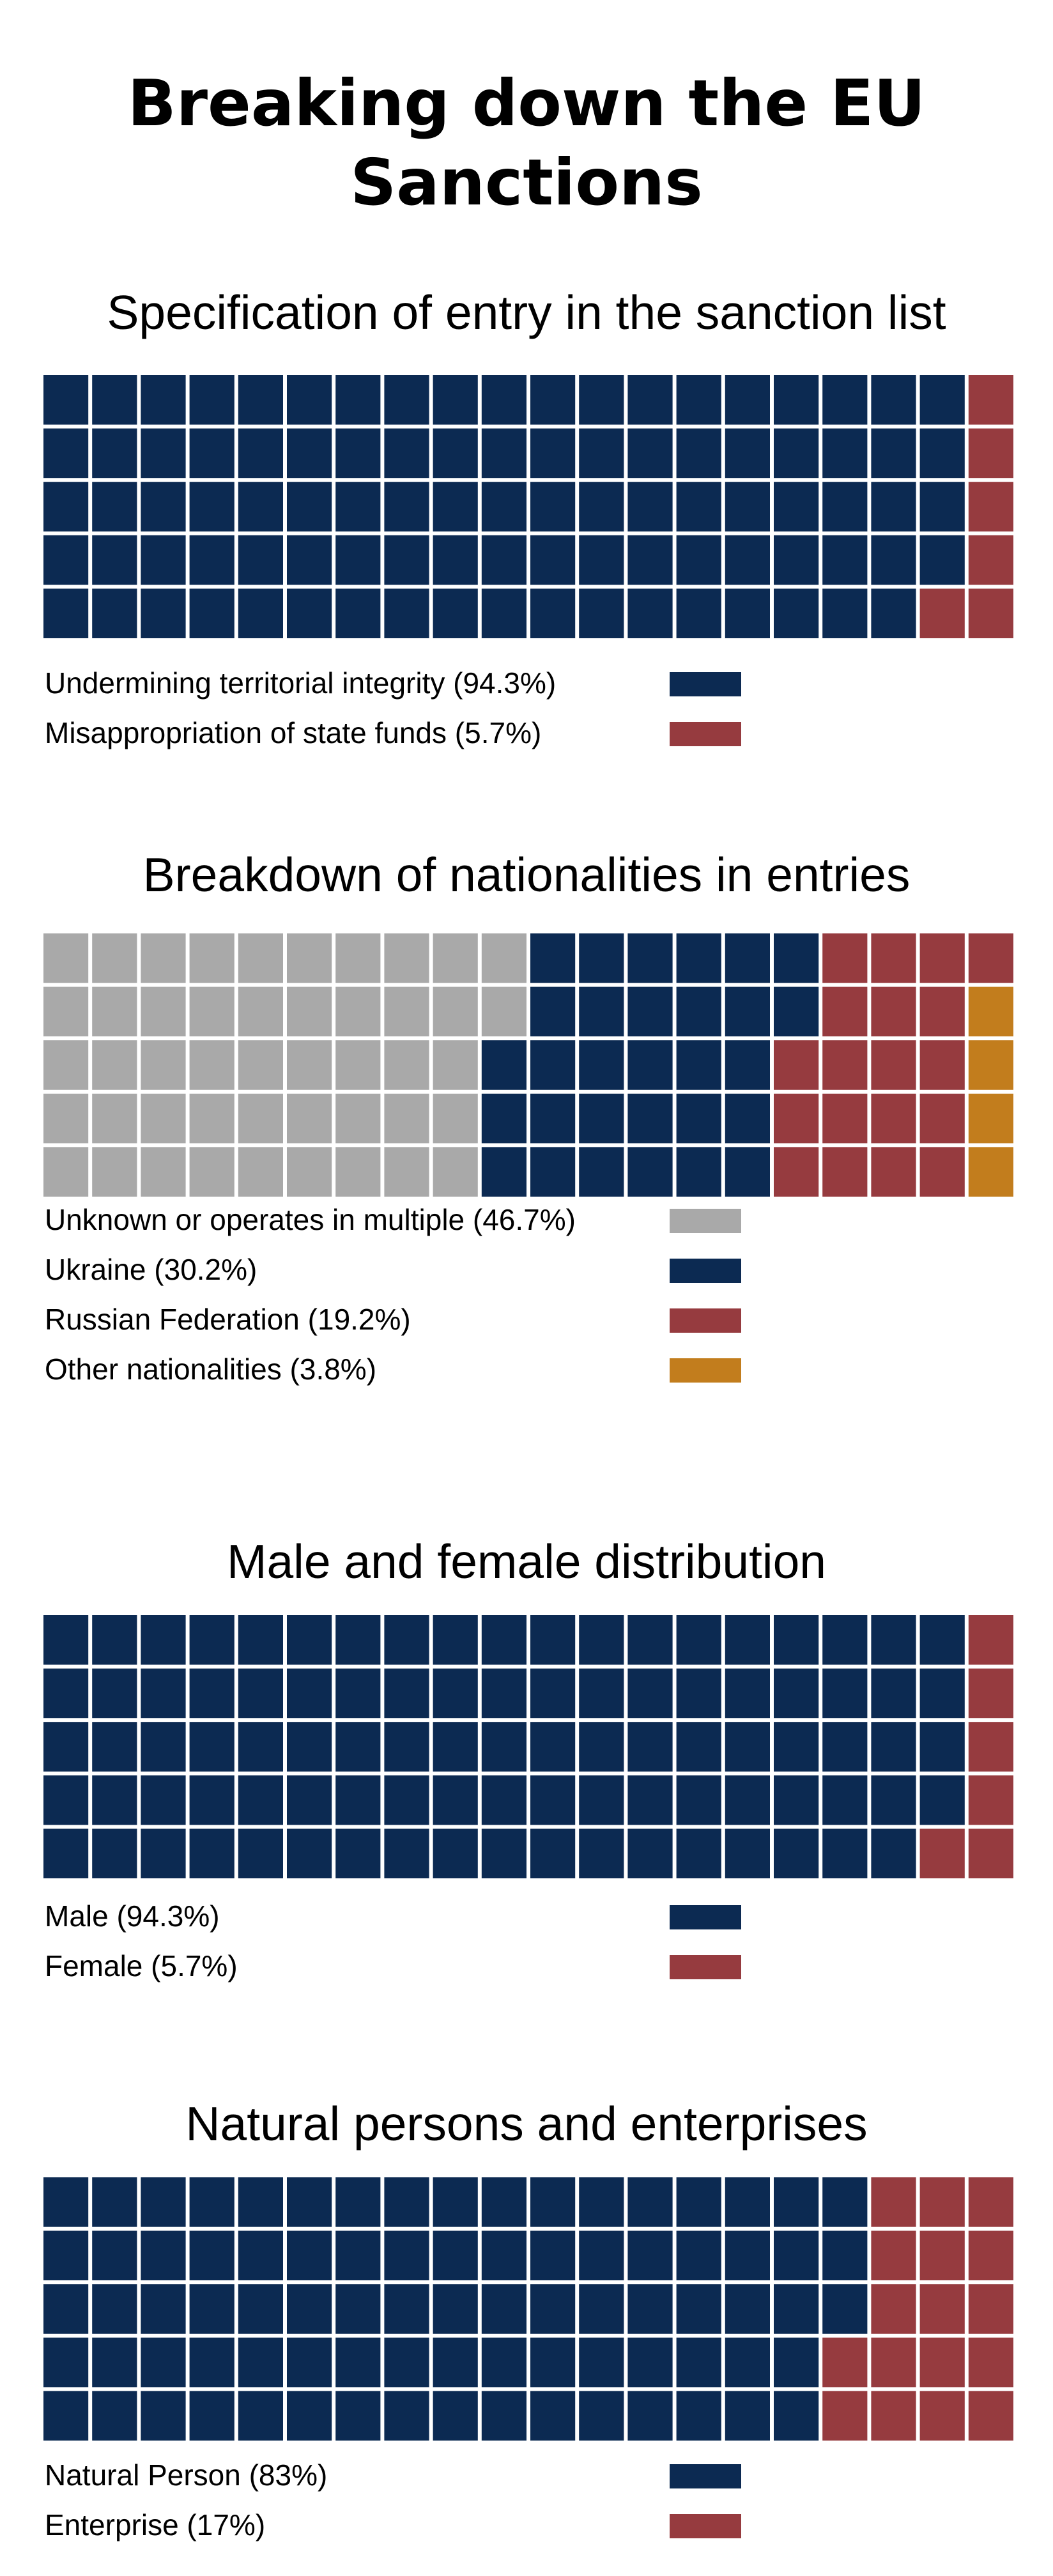 The height and width of the screenshot is (2576, 1053). What do you see at coordinates (294, 732) in the screenshot?
I see `legend-label: Misappropriation of state funds (5.7%)` at bounding box center [294, 732].